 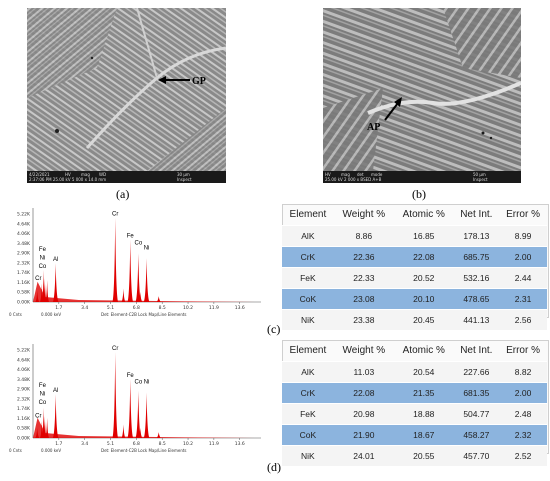 I want to click on table-d-cell: CrK, so click(x=308, y=393).